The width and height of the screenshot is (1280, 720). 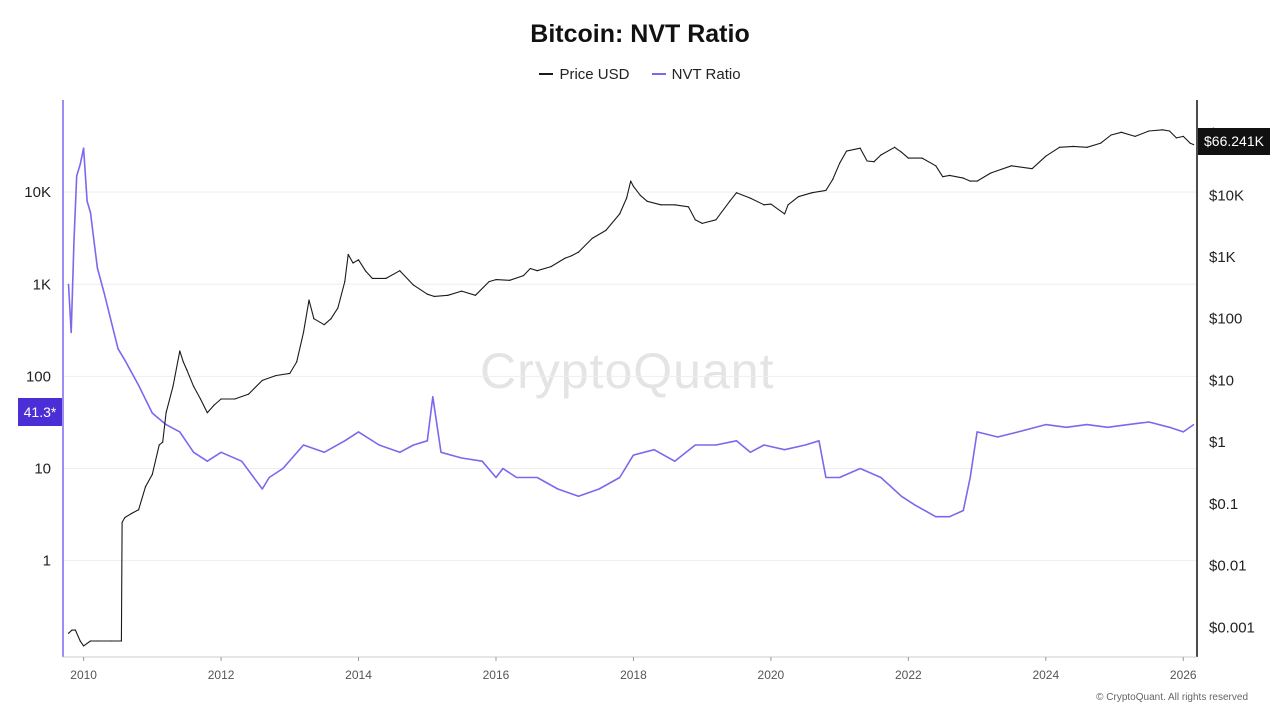 What do you see at coordinates (633, 675) in the screenshot?
I see `x-tick-label: 2018` at bounding box center [633, 675].